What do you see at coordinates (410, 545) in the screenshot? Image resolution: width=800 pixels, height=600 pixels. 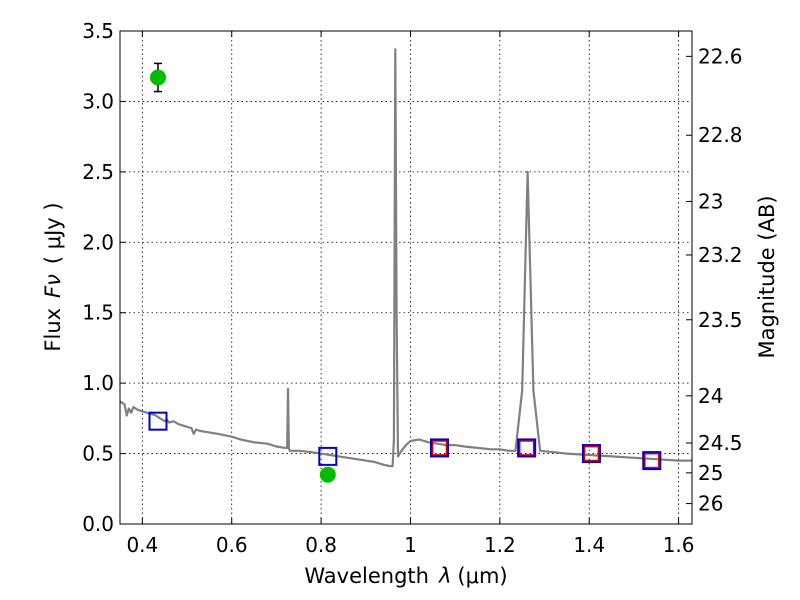 I see `x-tick-label: 1` at bounding box center [410, 545].